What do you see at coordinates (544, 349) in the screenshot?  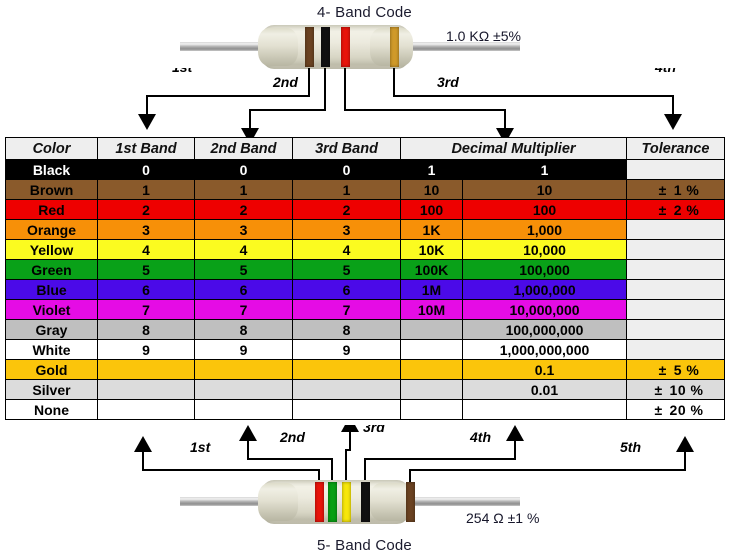 I see `cell-multiplier-value: 1,000,000,000` at bounding box center [544, 349].